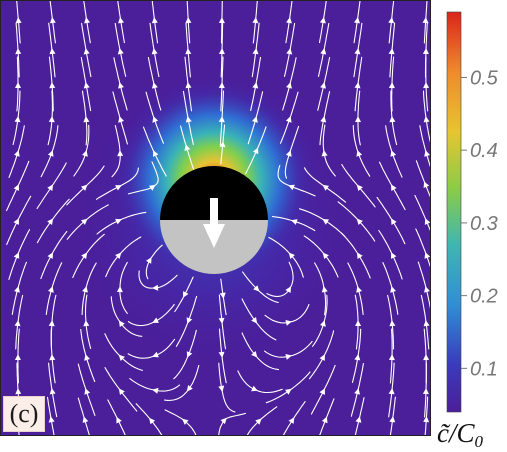  I want to click on particle-cap-top, so click(214, 193).